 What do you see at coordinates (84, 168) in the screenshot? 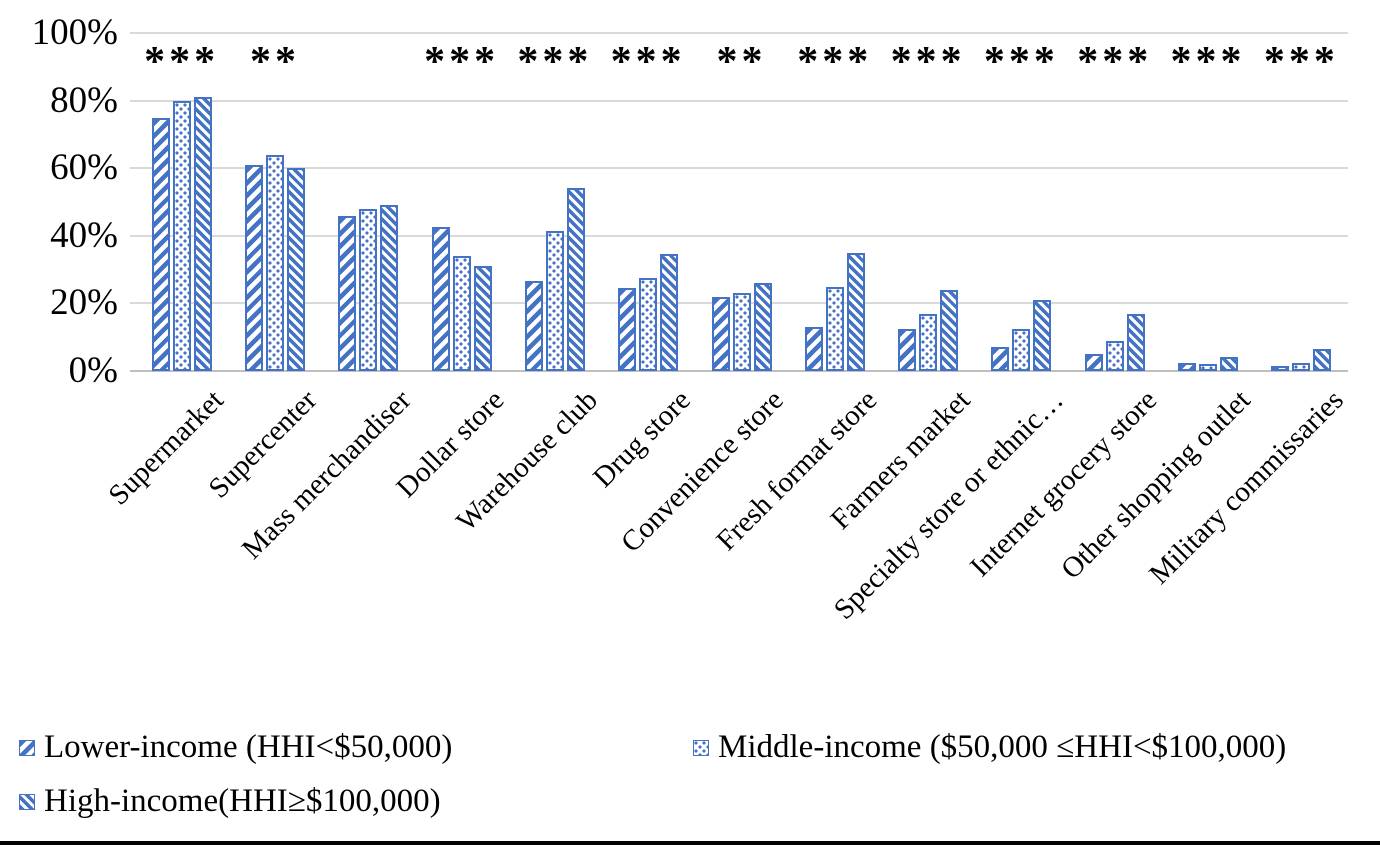
I see `y-axis-tick-label: 60%` at bounding box center [84, 168].